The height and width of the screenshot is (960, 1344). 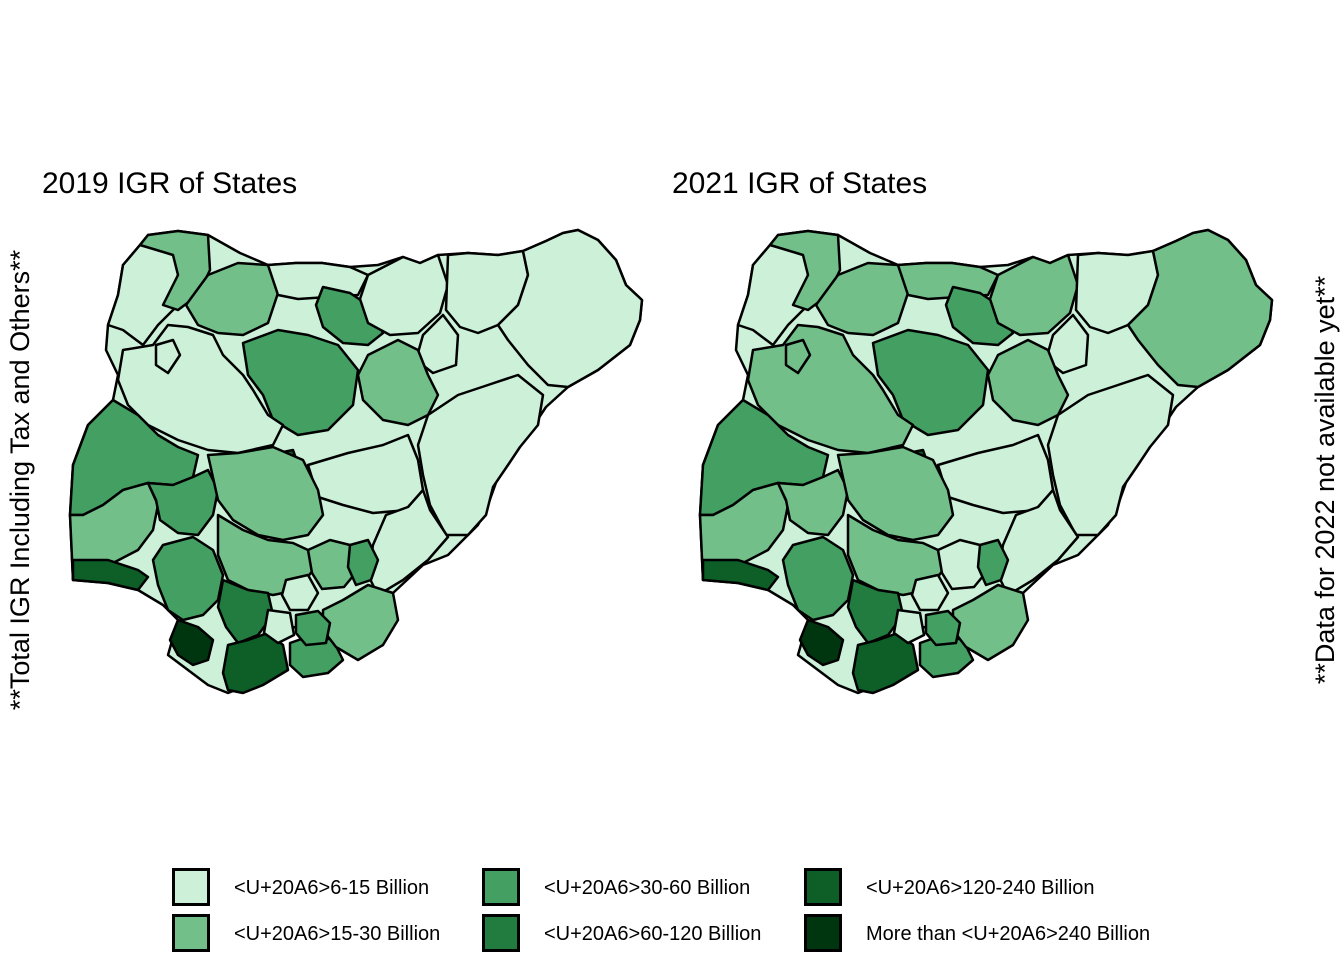 What do you see at coordinates (800, 183) in the screenshot?
I see `map-title-2021: 2021 IGR of States` at bounding box center [800, 183].